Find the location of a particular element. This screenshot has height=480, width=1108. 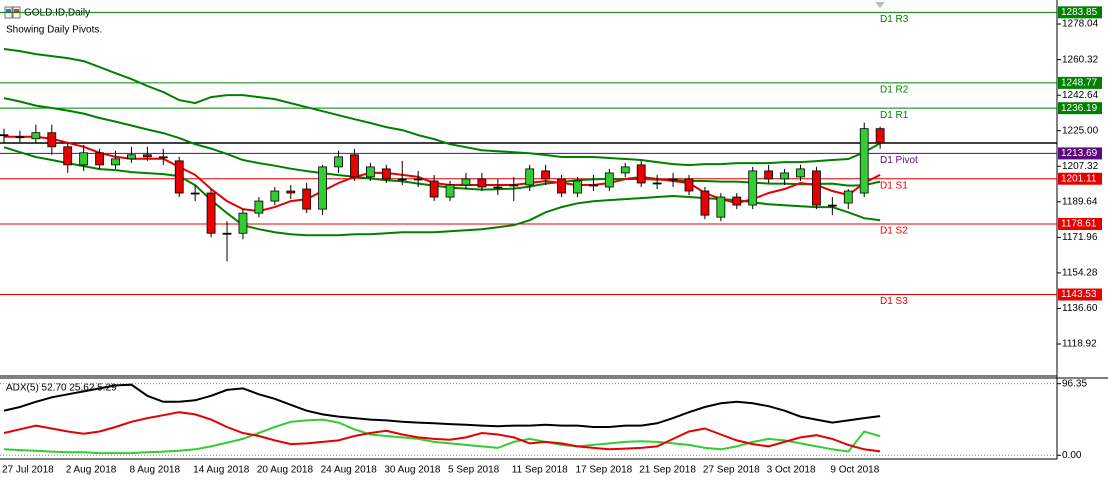

x-tick-label: 27 Sep 2018 is located at coordinates (731, 470).